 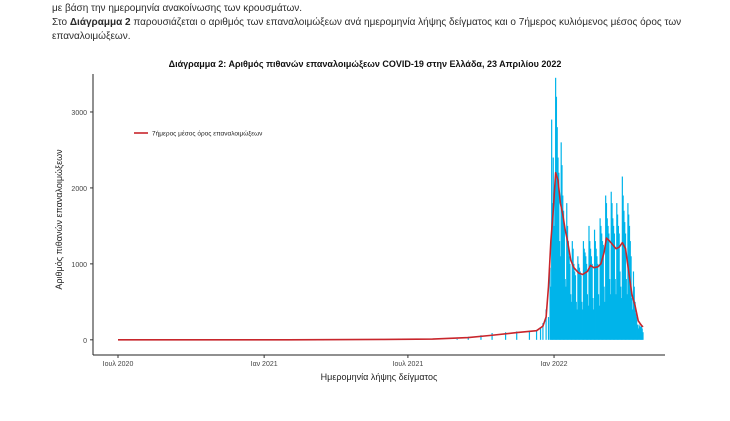 I want to click on x-axis-label: Ημερομηνία λήψης δείγματος, so click(x=379, y=377).